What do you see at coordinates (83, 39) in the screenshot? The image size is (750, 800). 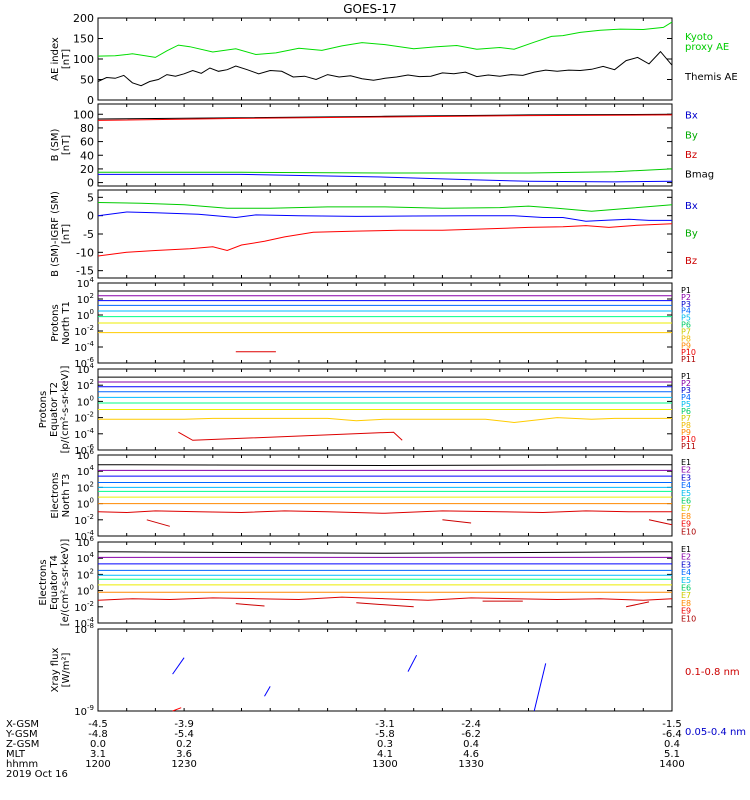 I see `y-tick-label: 150` at bounding box center [83, 39].